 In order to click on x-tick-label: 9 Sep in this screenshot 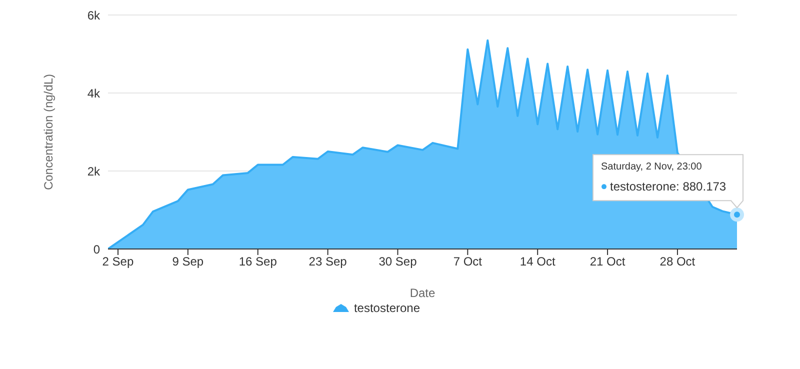, I will do `click(188, 261)`.